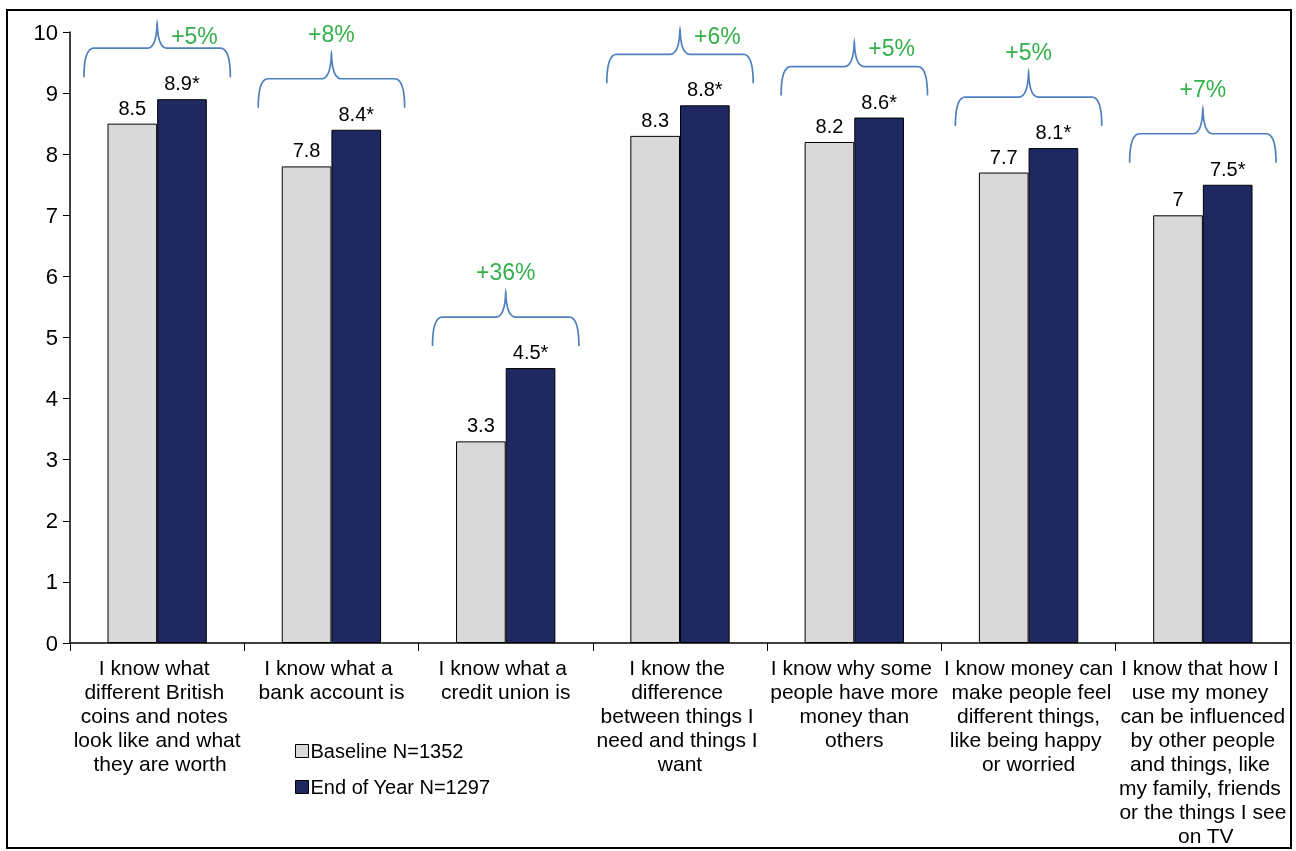  I want to click on y-tick-label: 2, so click(51, 521).